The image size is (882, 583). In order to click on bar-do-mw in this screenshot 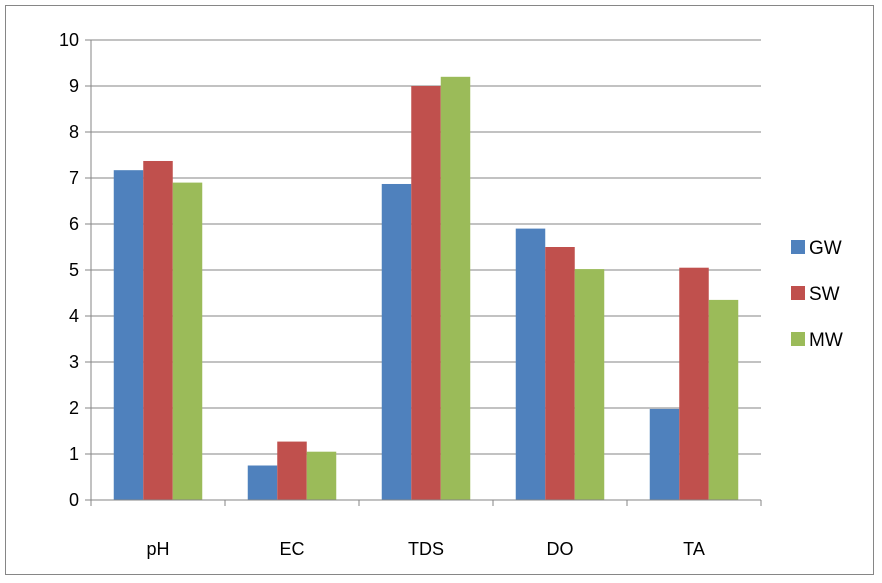, I will do `click(589, 384)`.